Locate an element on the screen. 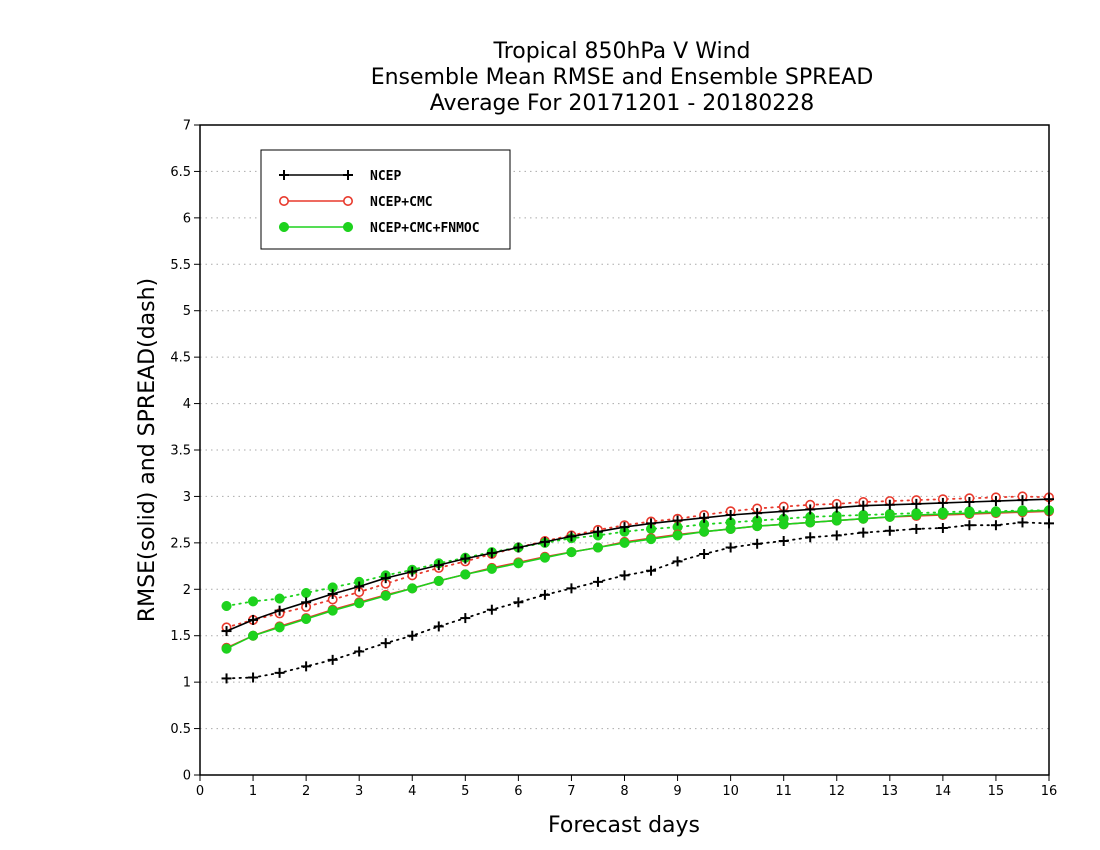 This screenshot has height=850, width=1100. chart-title-line-2: Ensemble Mean RMSE and Ensemble SPREAD is located at coordinates (622, 77).